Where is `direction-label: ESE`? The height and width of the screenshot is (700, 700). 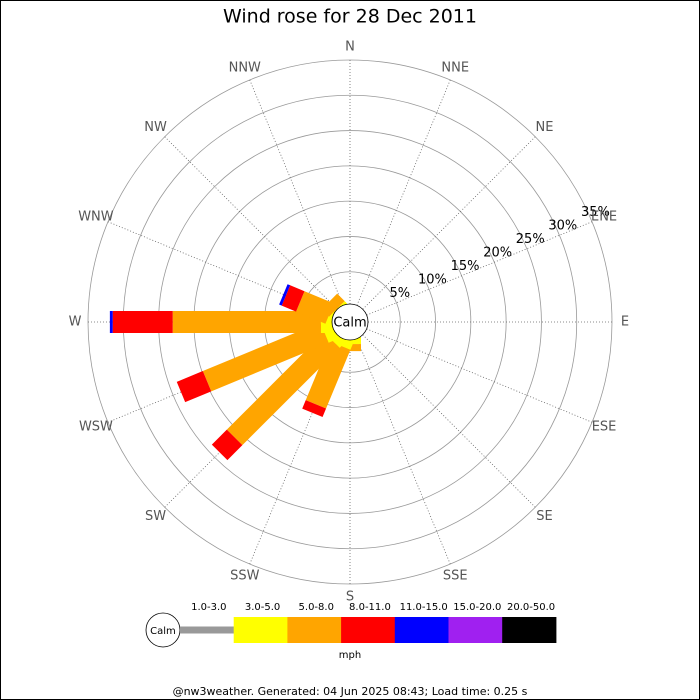
direction-label: ESE is located at coordinates (604, 427).